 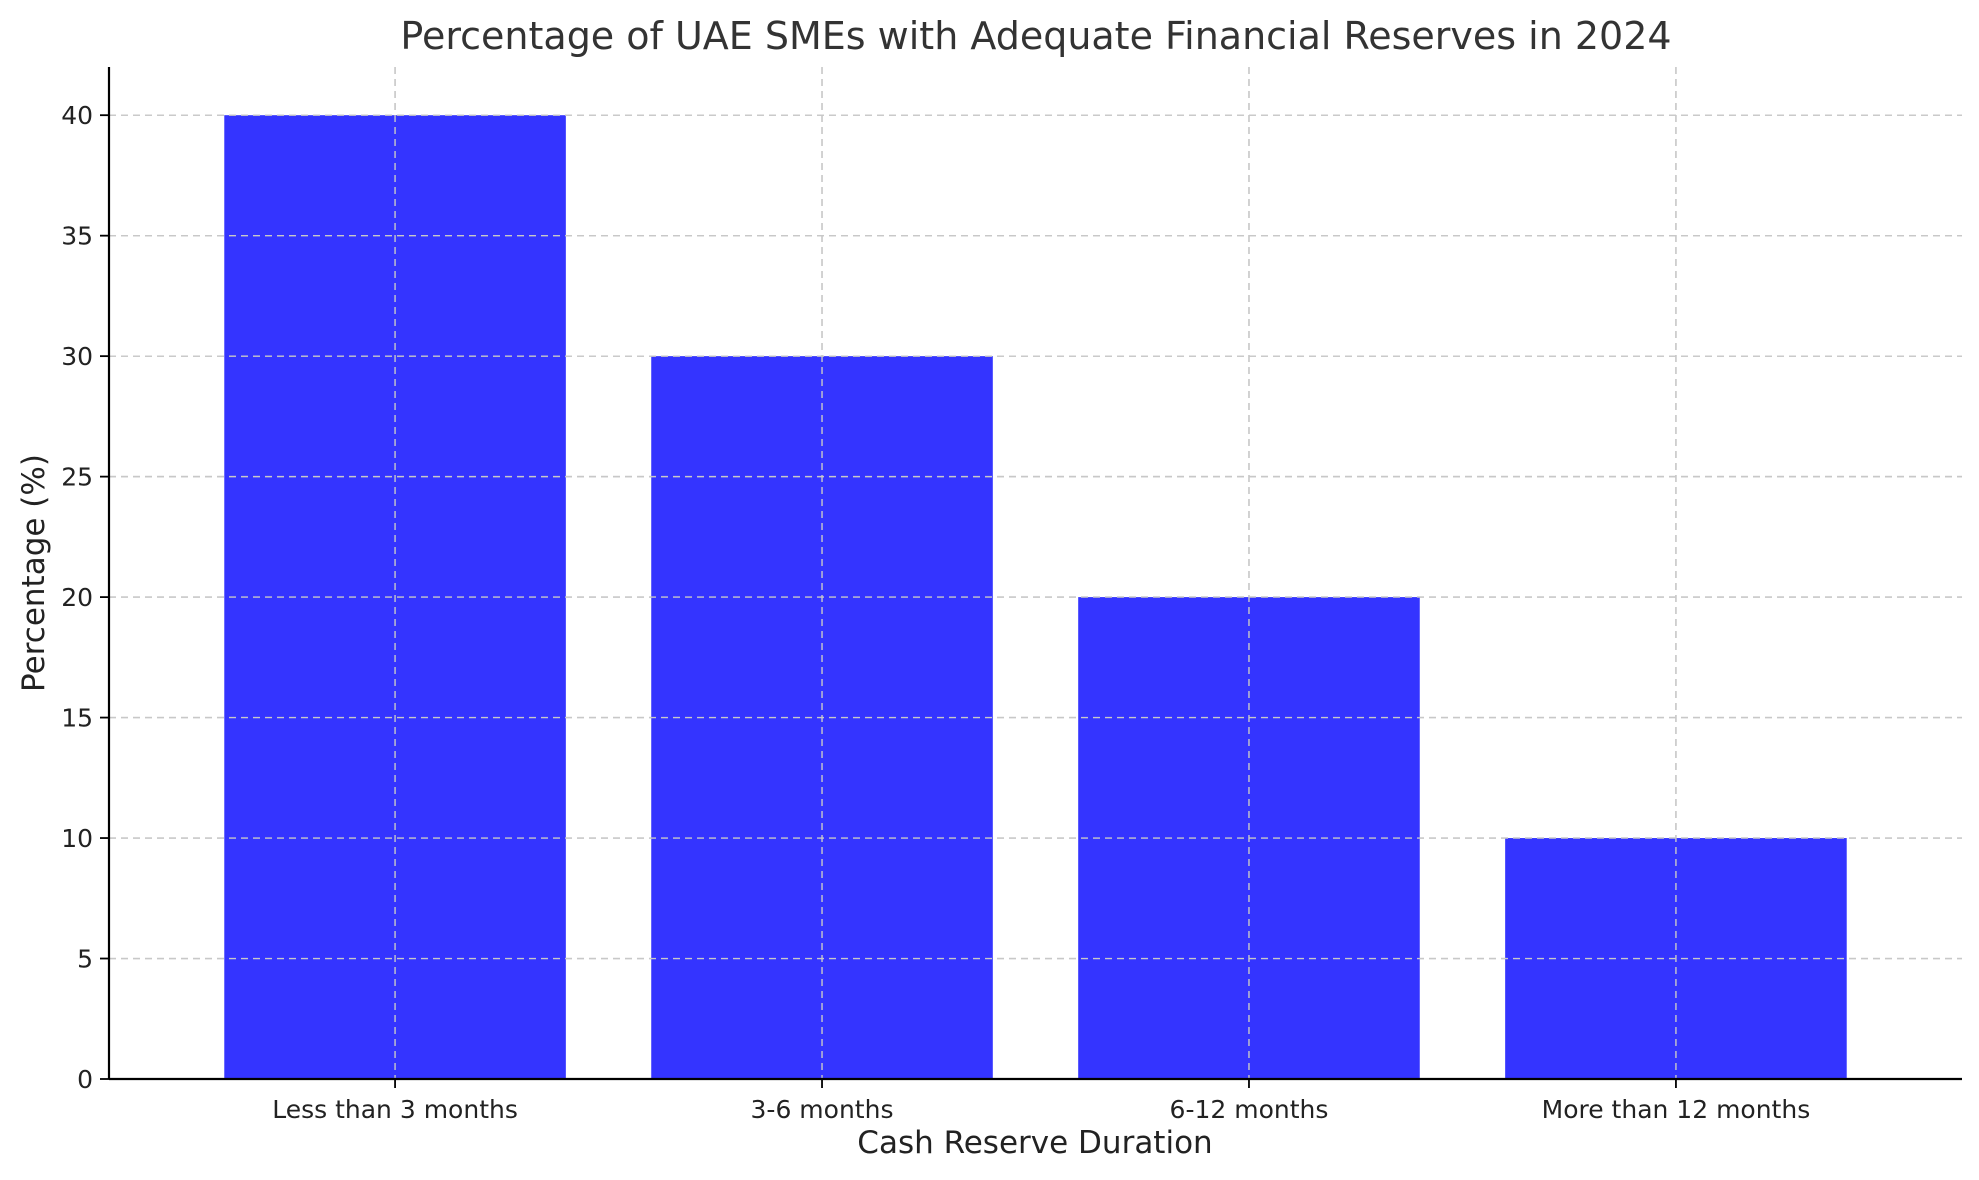 What do you see at coordinates (34, 573) in the screenshot?
I see `y-axis-label: Percentage (%)` at bounding box center [34, 573].